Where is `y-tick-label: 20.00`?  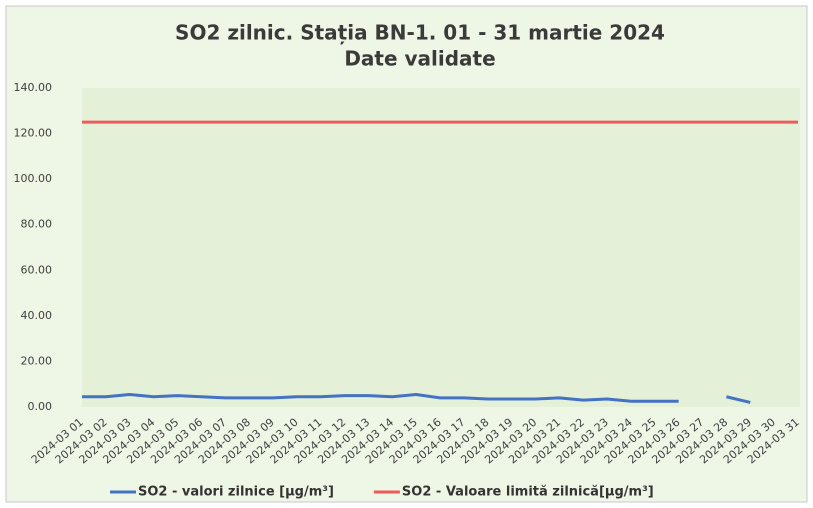 y-tick-label: 20.00 is located at coordinates (37, 360).